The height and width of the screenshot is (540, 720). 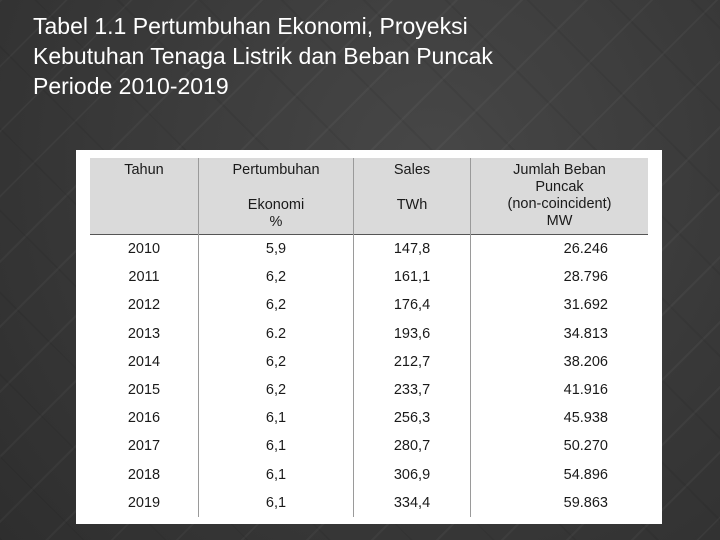 I want to click on header-growth: Pertumbuhan Ekonomi %, so click(x=276, y=196).